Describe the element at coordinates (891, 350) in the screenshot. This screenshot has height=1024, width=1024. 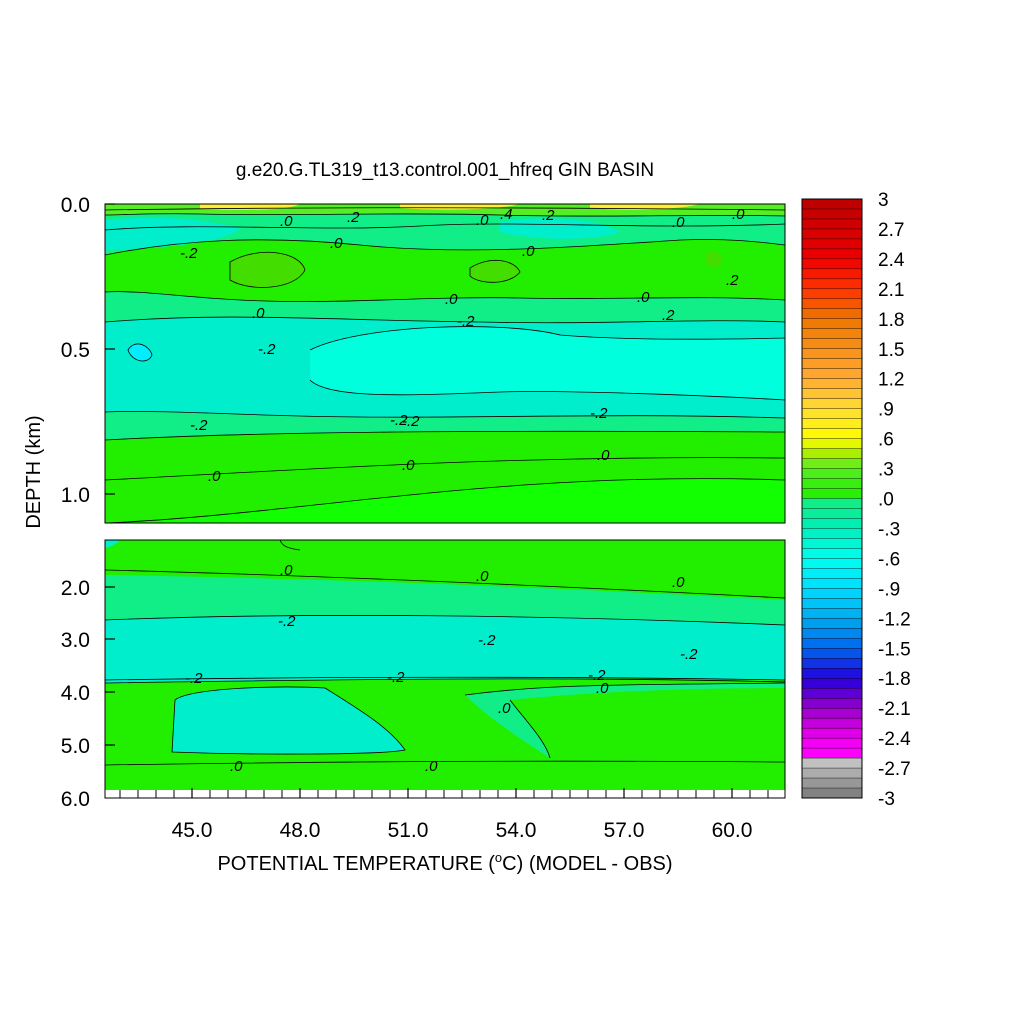
I see `colorbar-label: 1.5` at that location.